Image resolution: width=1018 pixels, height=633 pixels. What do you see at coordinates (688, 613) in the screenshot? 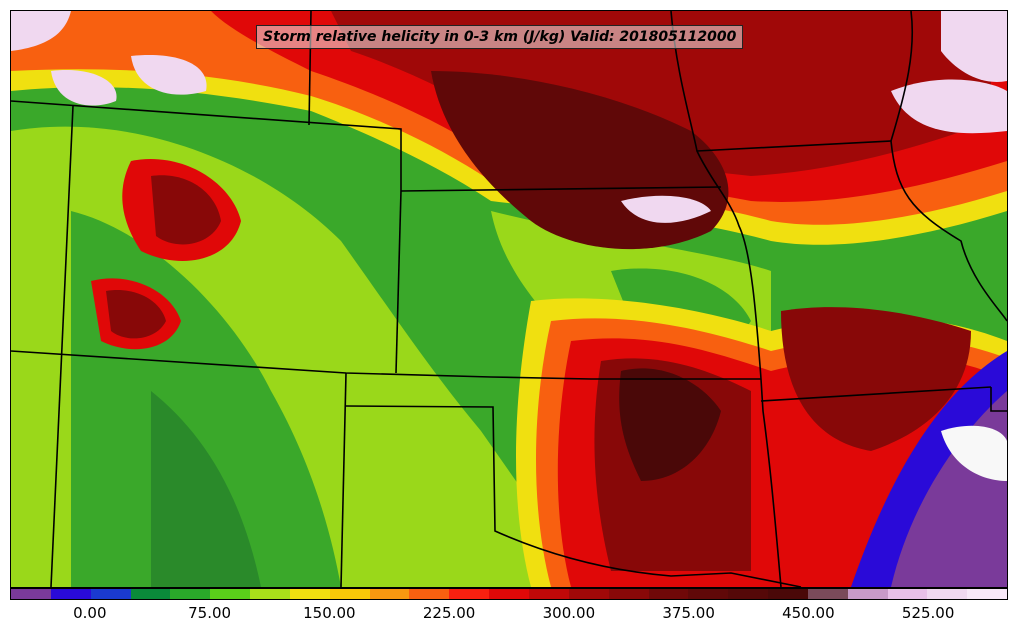
I see `colorbar-tick-label: 375.00` at bounding box center [688, 613].